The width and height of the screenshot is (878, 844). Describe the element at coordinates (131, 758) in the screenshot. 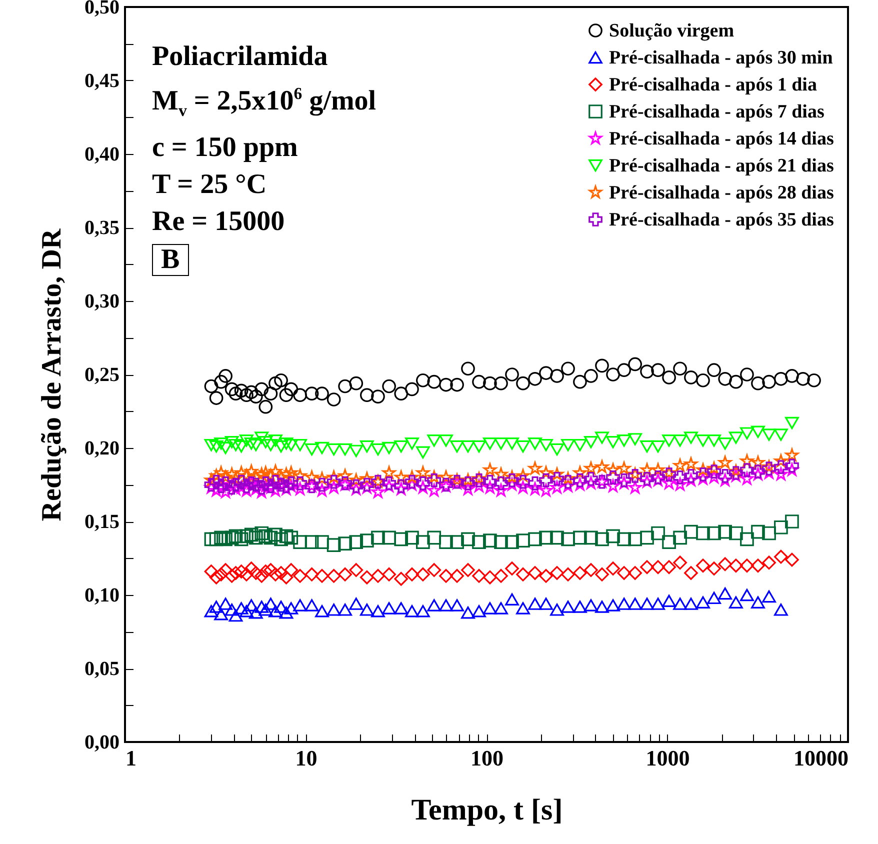

I see `x-tick-label: 1` at that location.